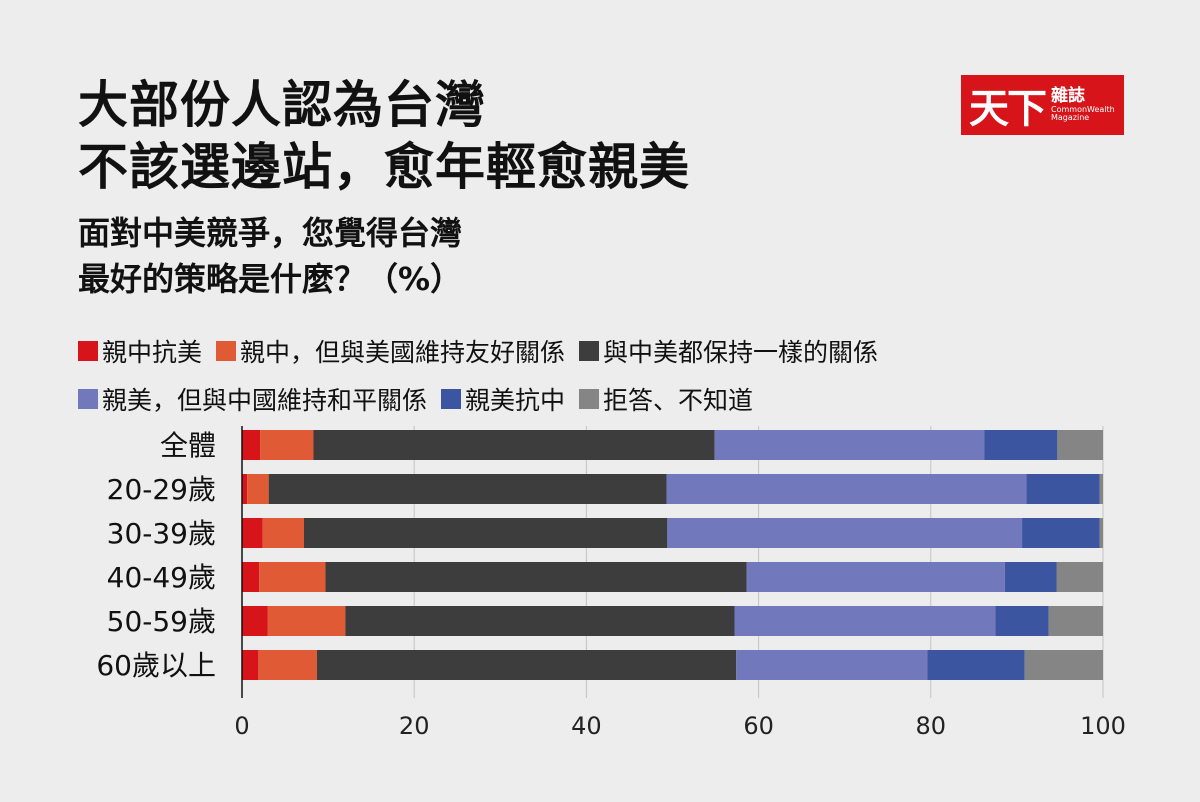 Image resolution: width=1200 pixels, height=802 pixels. Describe the element at coordinates (1103, 726) in the screenshot. I see `x-tick-label: 100` at that location.